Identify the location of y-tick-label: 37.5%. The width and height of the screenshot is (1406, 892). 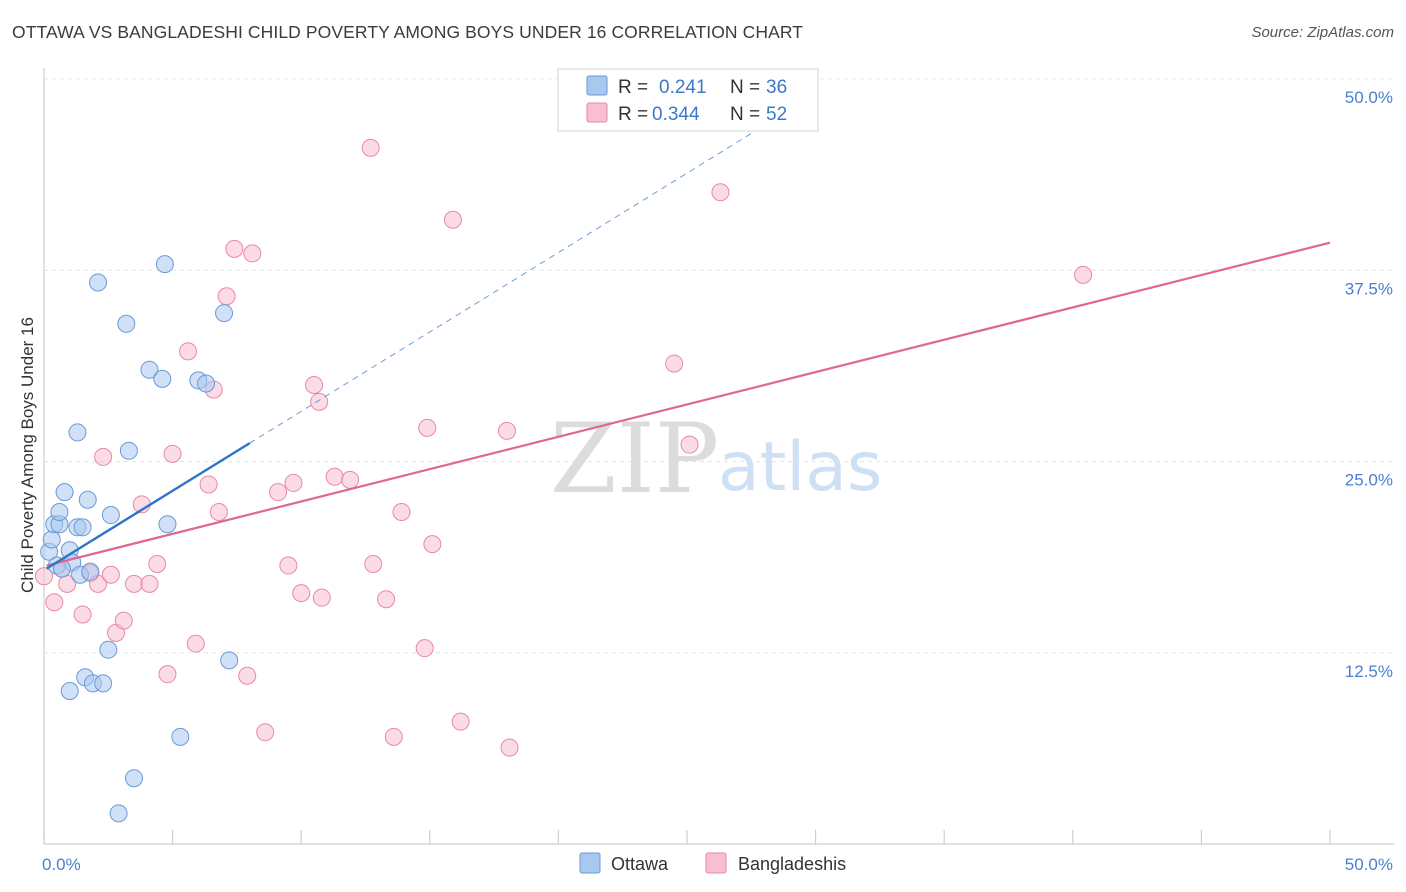
(1369, 288).